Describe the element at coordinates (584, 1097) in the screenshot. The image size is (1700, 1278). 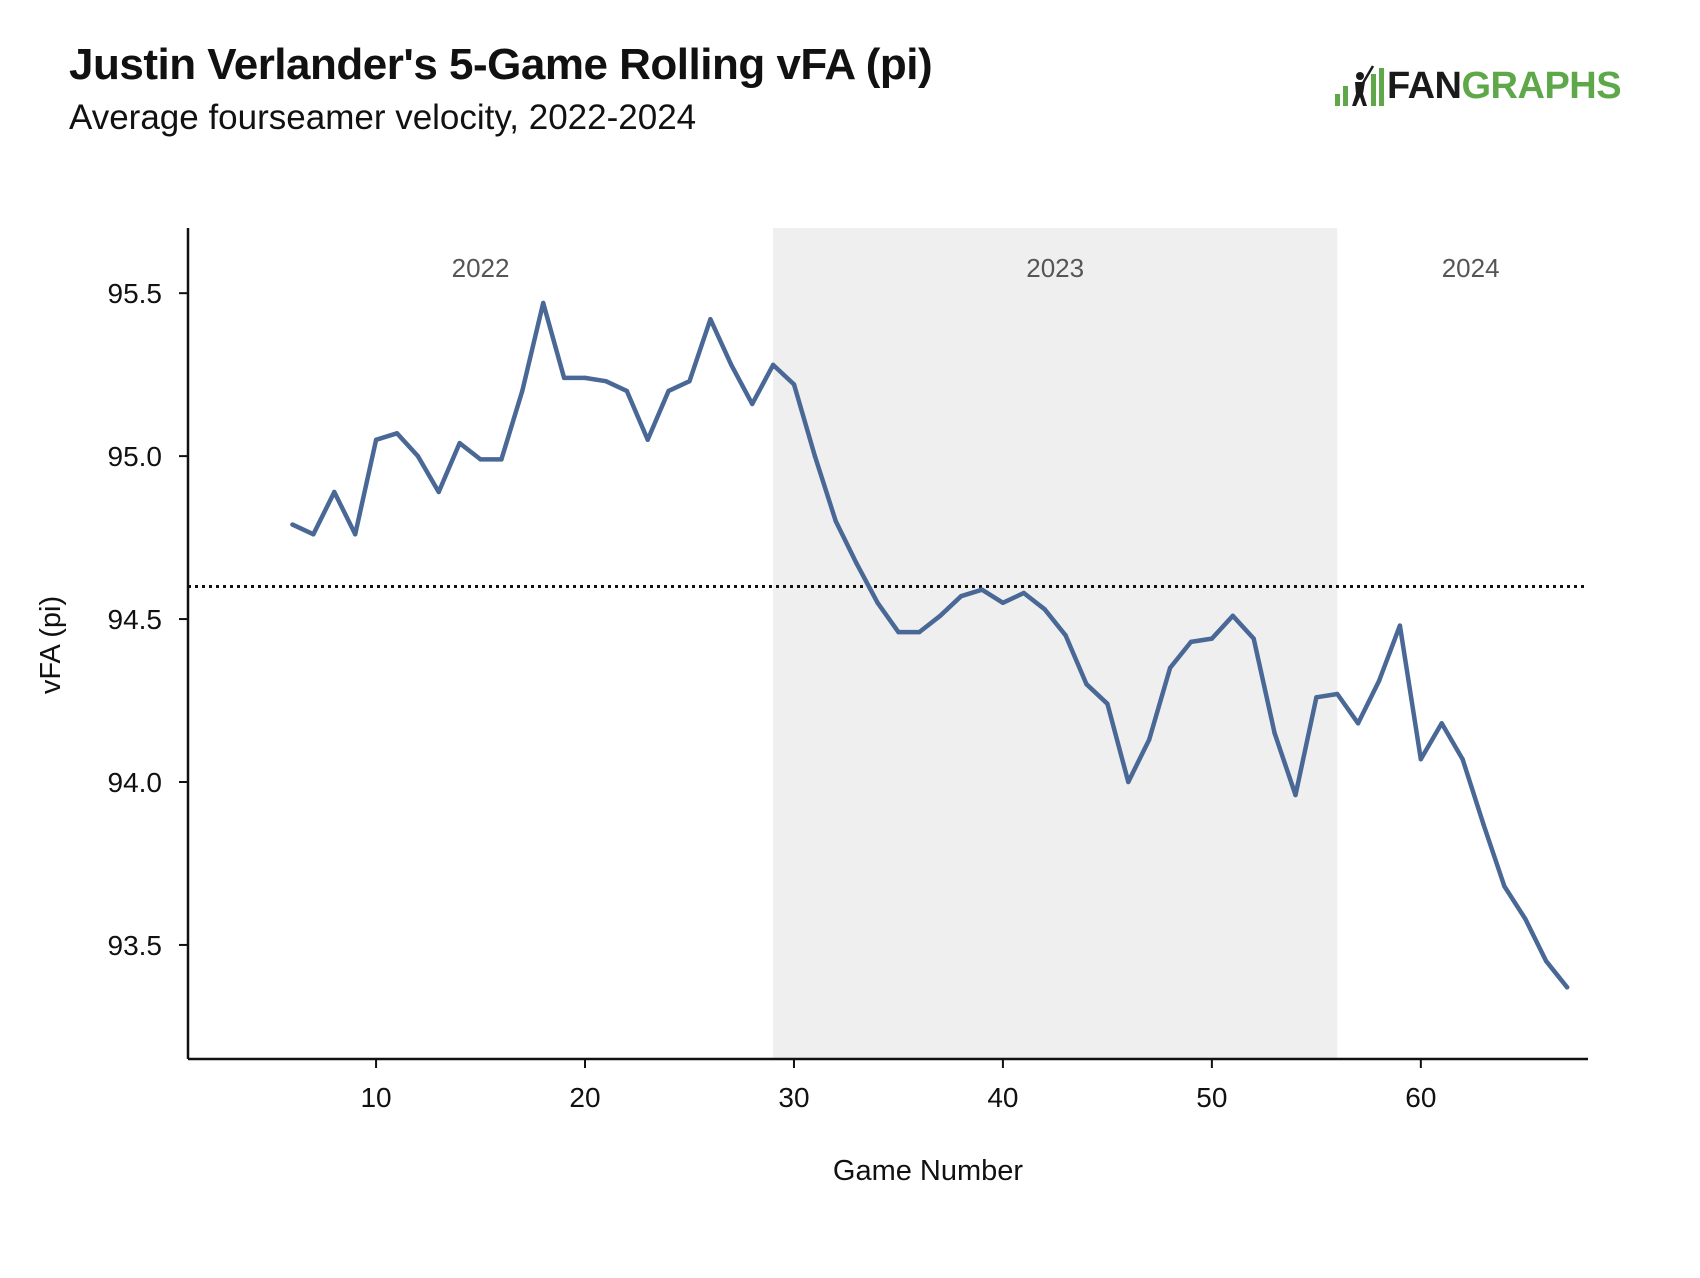
I see `x-tick-label: 20` at that location.